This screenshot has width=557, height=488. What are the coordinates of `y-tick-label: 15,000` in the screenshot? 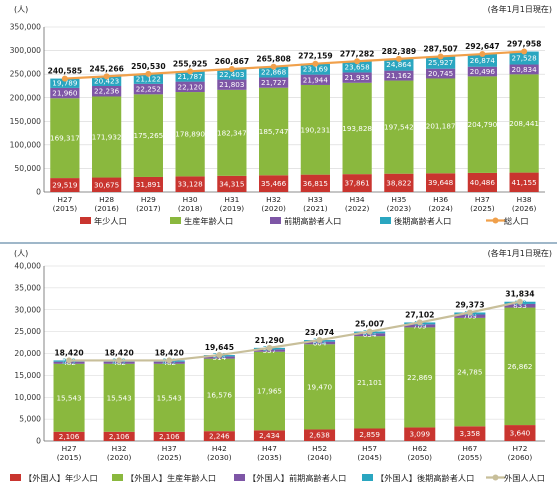 It's located at (27, 375).